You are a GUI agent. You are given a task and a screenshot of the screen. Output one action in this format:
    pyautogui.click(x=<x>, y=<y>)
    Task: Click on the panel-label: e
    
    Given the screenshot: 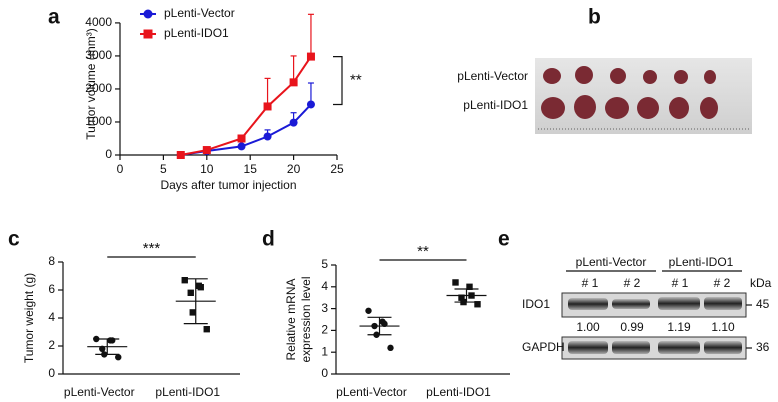 What is the action you would take?
    pyautogui.click(x=504, y=239)
    